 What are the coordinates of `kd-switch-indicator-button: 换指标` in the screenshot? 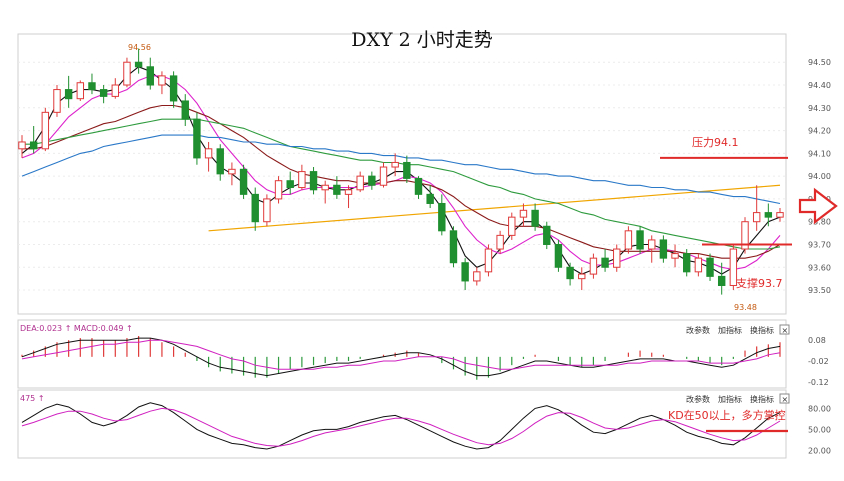 It's located at (762, 399).